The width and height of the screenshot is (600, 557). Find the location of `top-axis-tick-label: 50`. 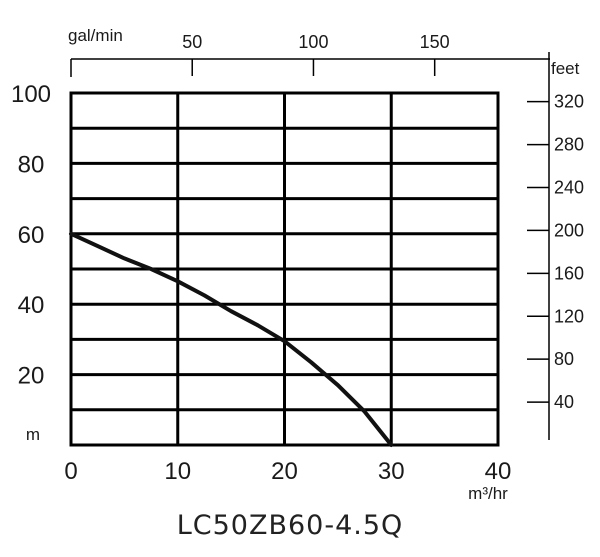

top-axis-tick-label: 50 is located at coordinates (192, 42).